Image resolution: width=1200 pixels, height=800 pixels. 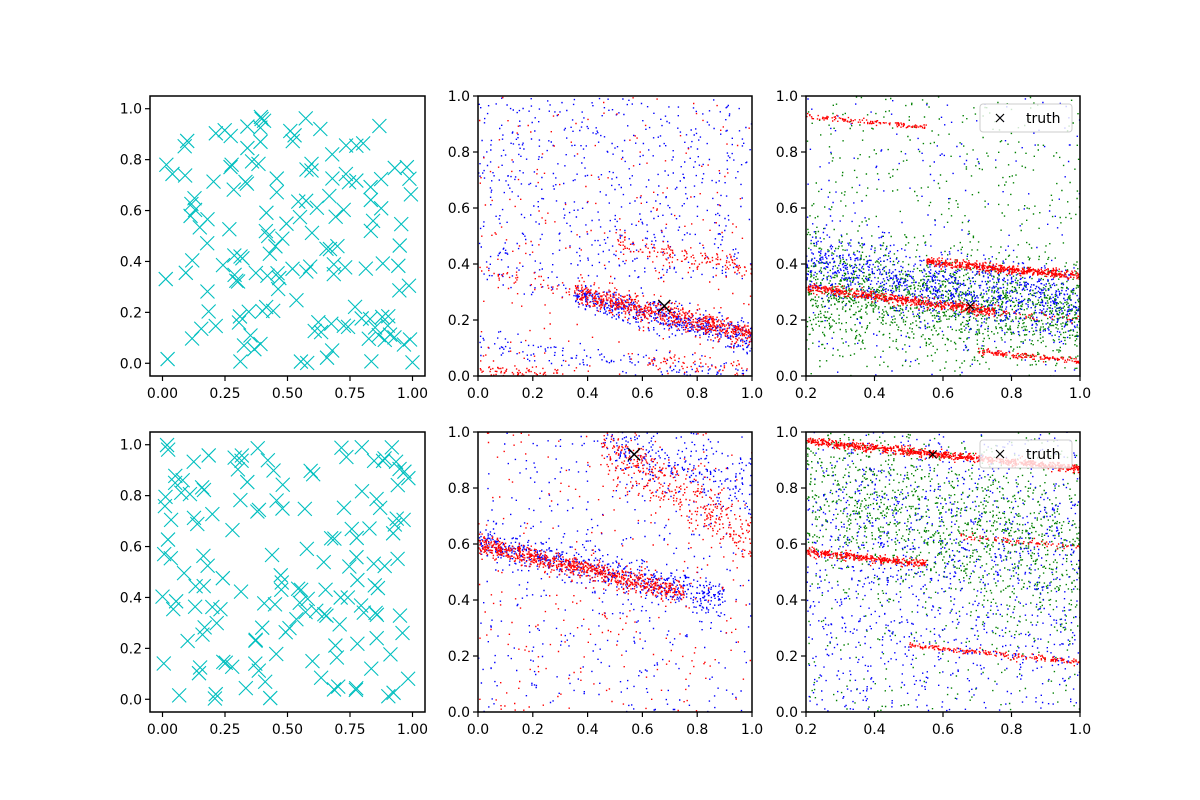 I want to click on x-tick-label: 0.00, so click(x=162, y=394).